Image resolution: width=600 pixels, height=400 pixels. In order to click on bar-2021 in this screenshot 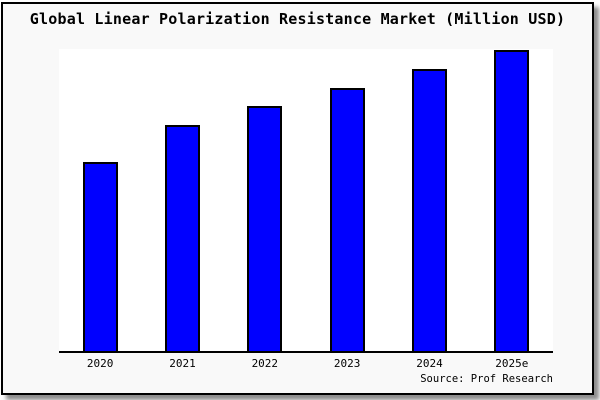, I will do `click(182, 238)`.